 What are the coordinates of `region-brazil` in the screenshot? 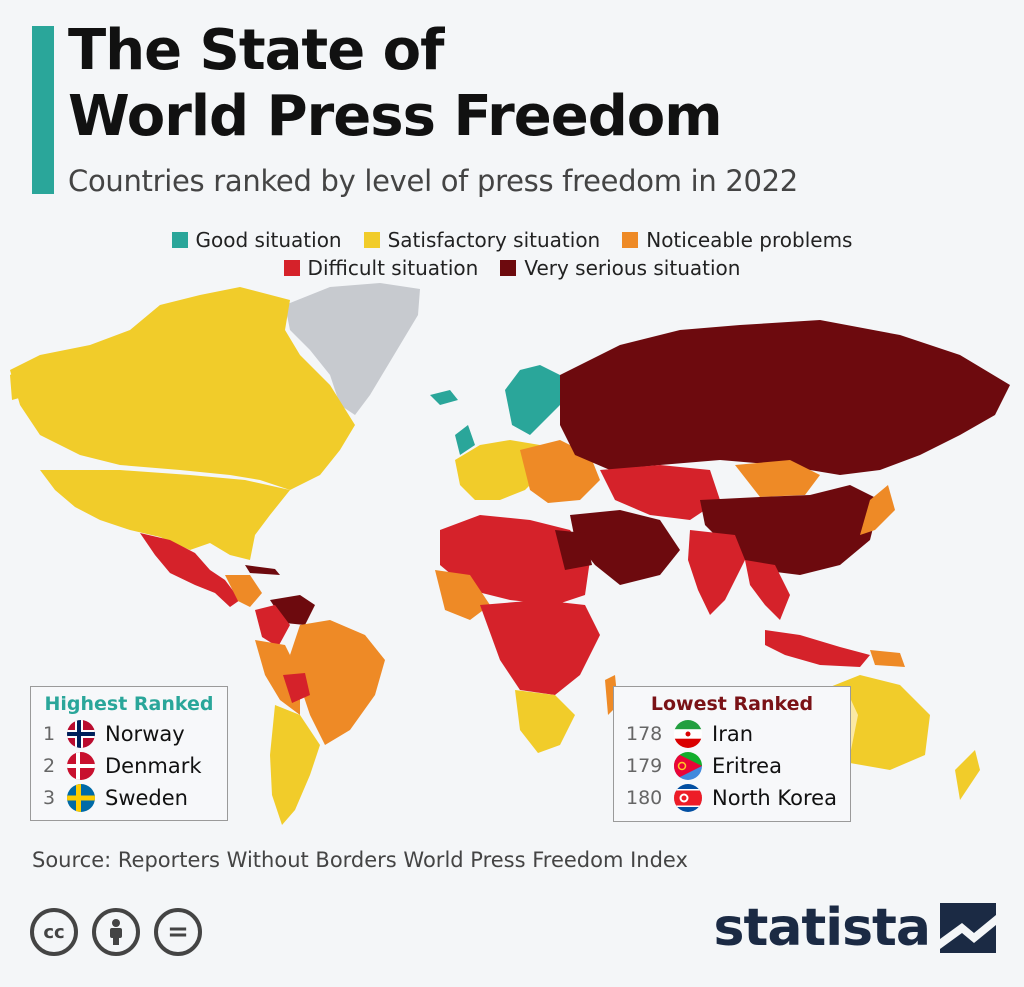 It's located at (337, 682).